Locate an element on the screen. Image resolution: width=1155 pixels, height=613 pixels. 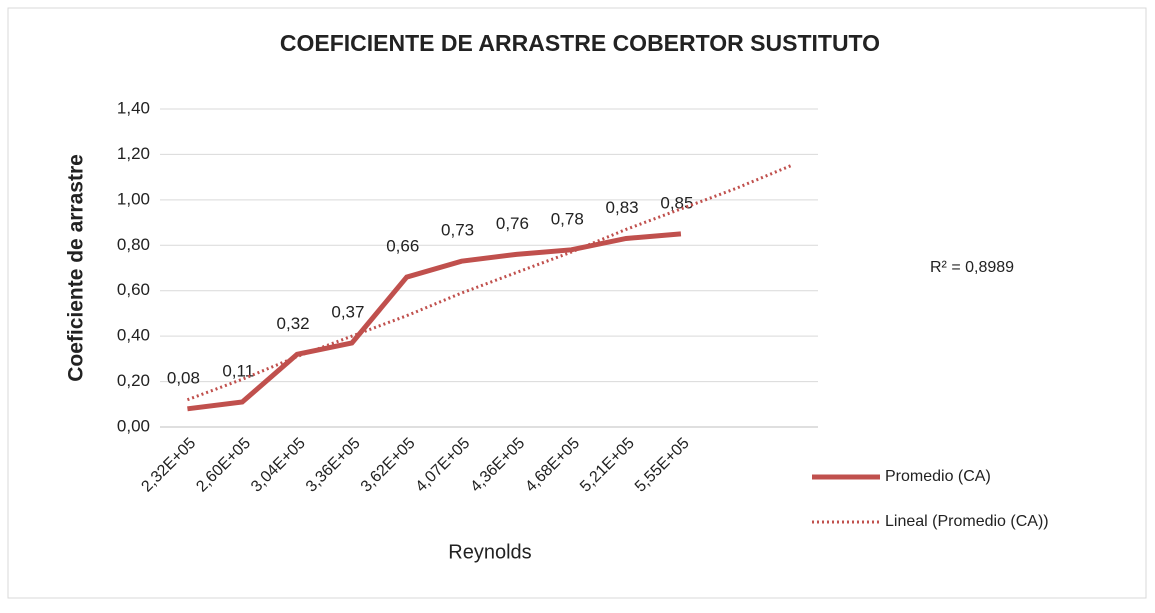
legend-label: Promedio (CA) is located at coordinates (938, 476).